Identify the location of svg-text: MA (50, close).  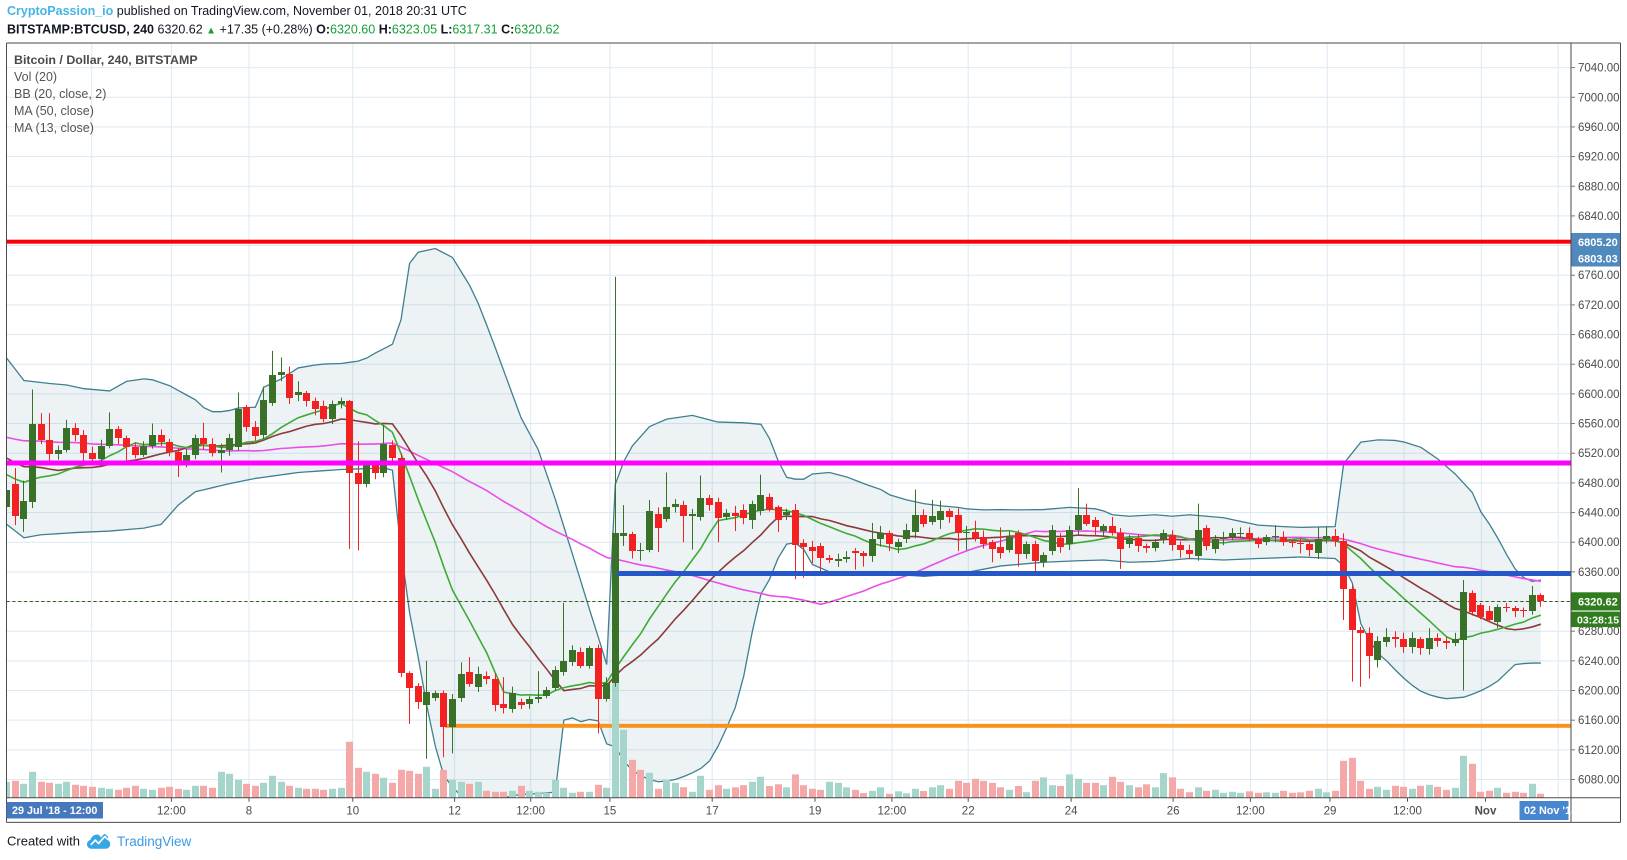
(54, 111).